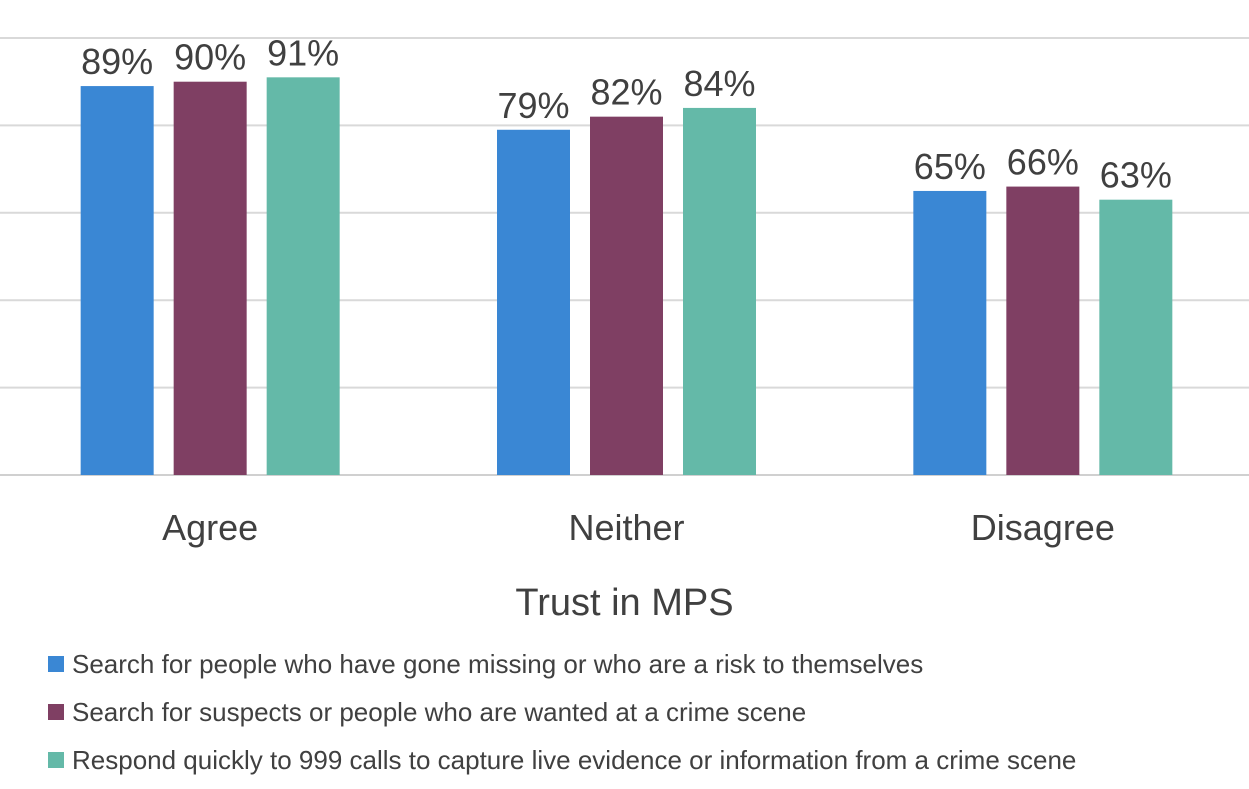 The width and height of the screenshot is (1249, 789). What do you see at coordinates (950, 166) in the screenshot?
I see `data-label: 65%` at bounding box center [950, 166].